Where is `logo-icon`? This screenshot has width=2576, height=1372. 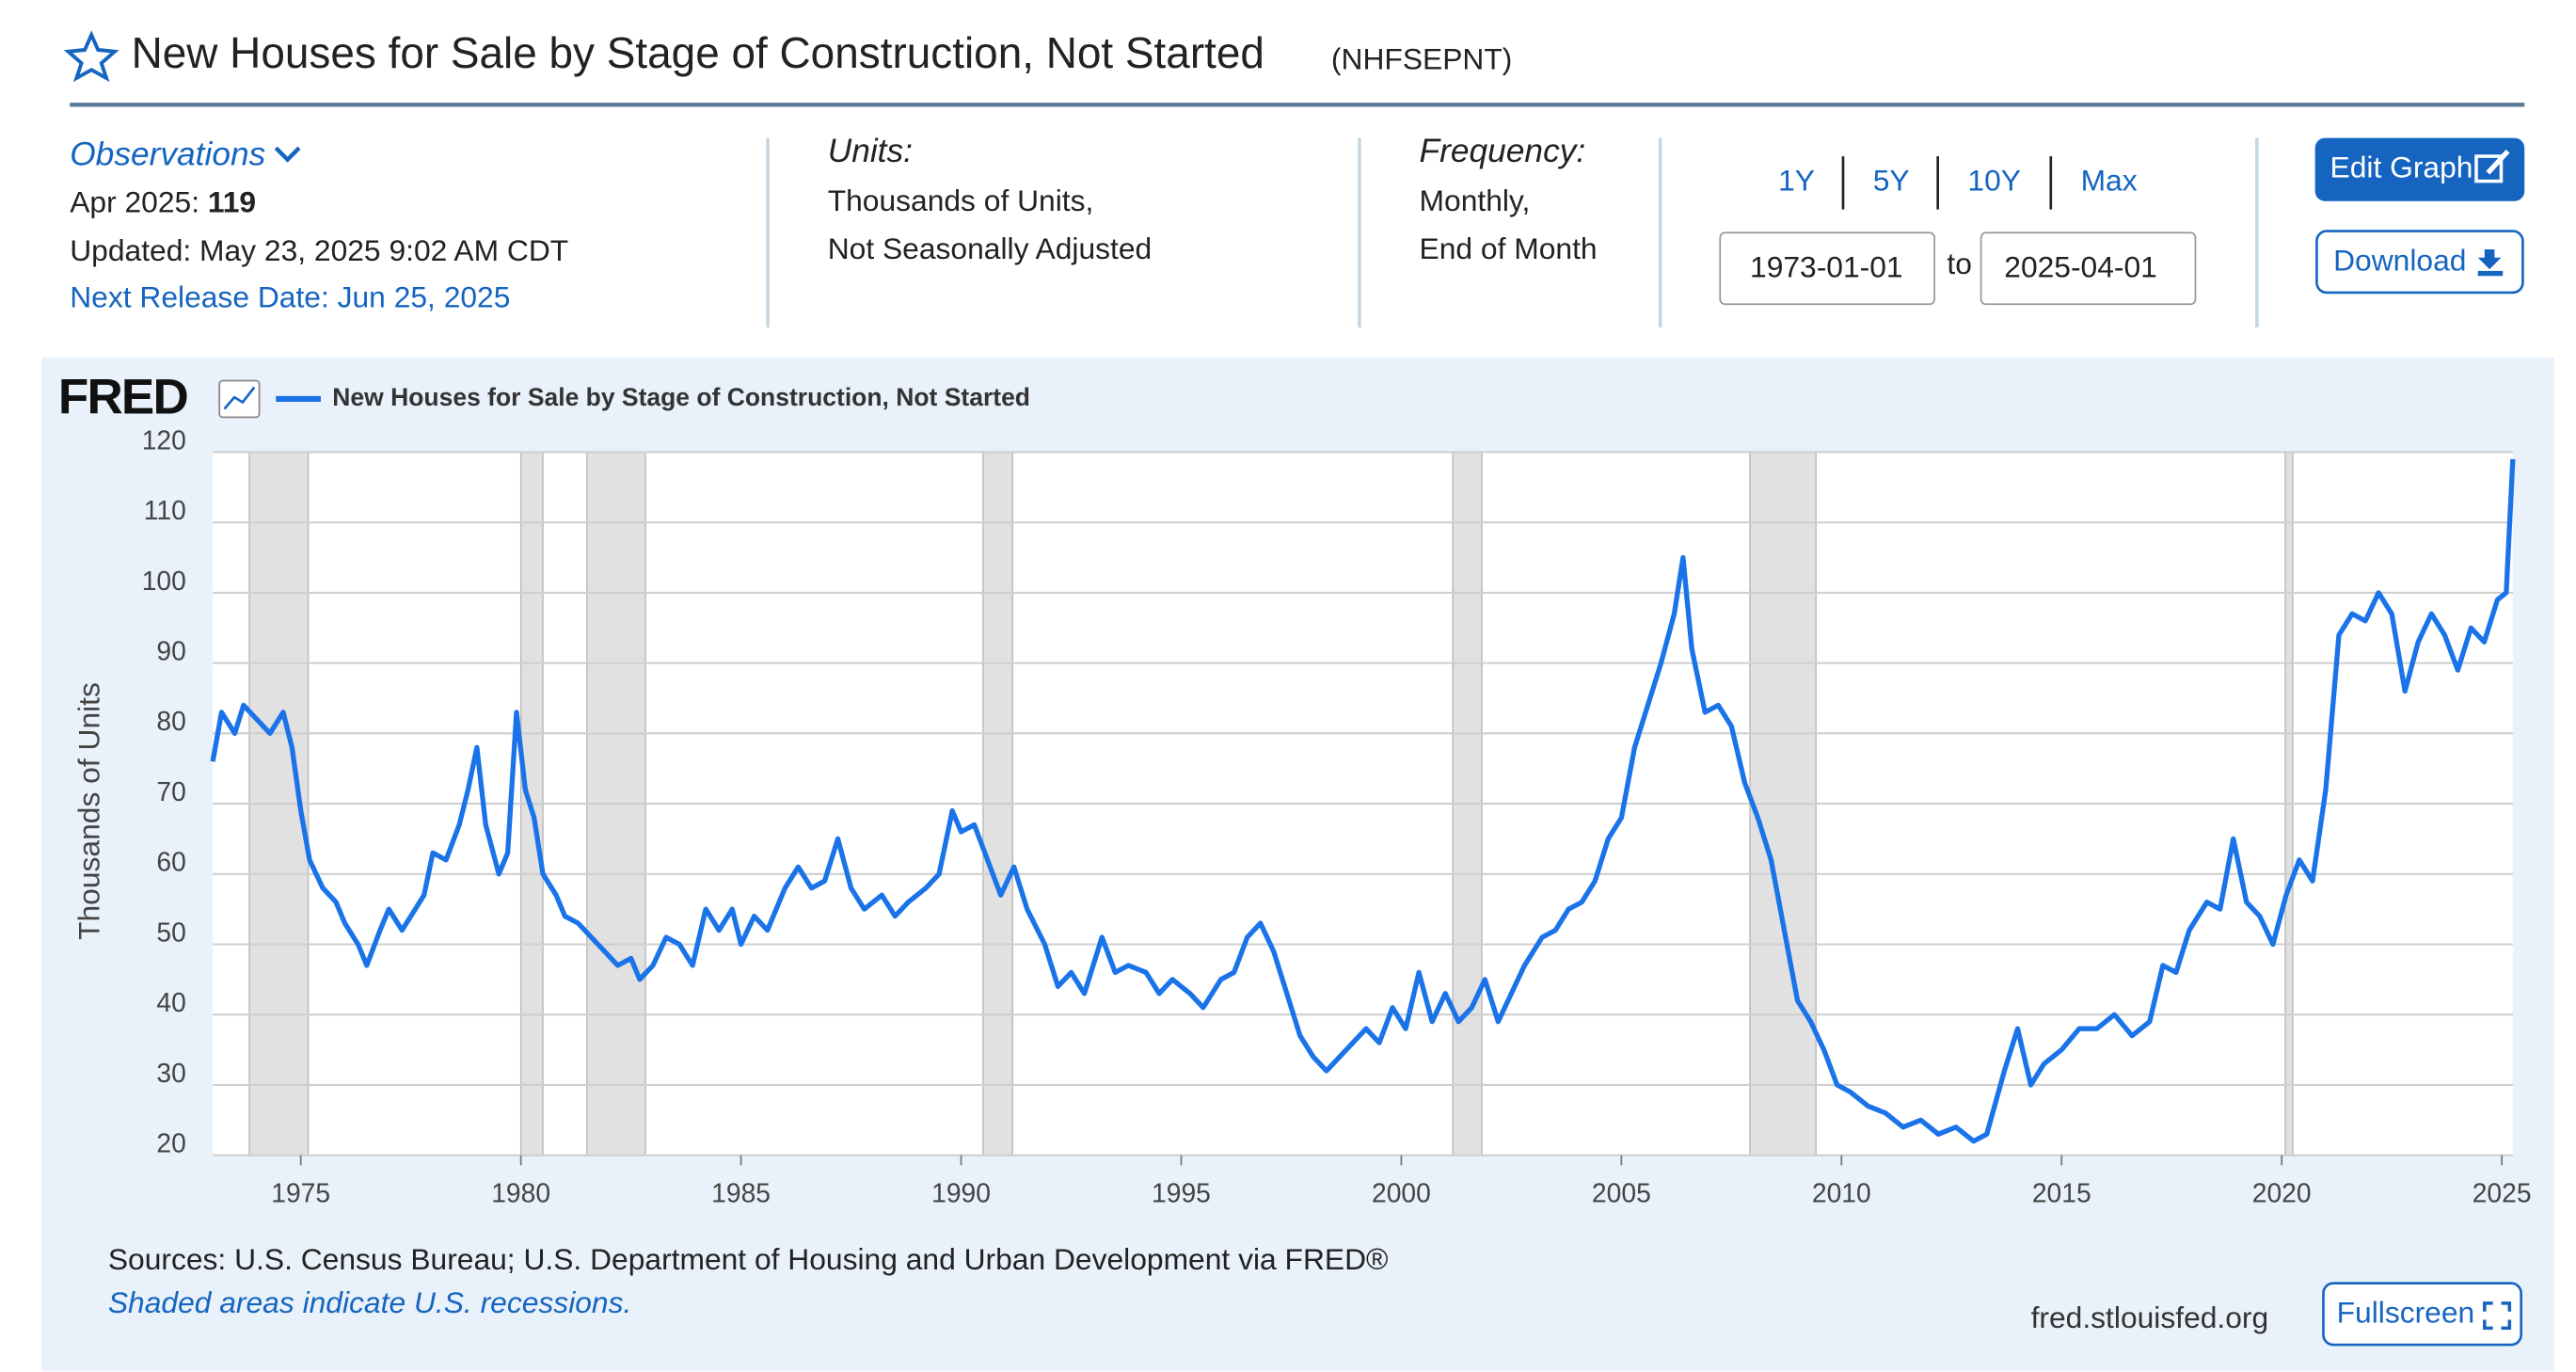
logo-icon is located at coordinates (240, 398).